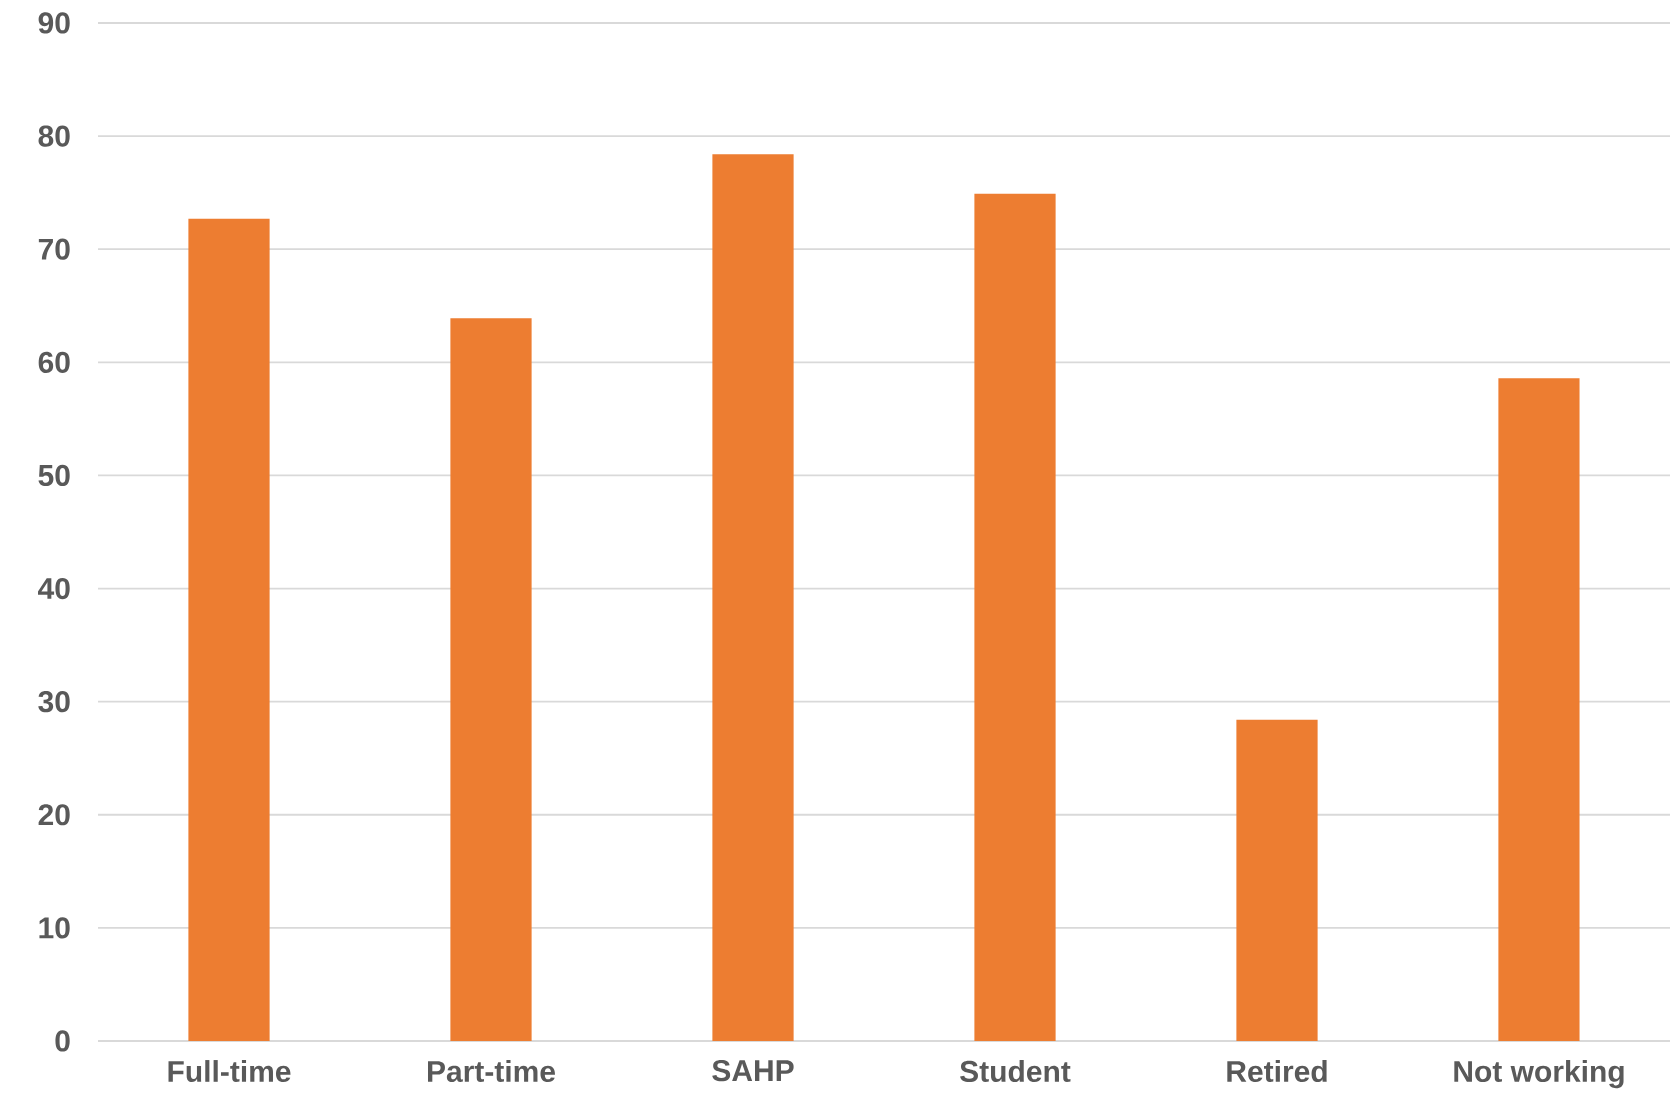 The width and height of the screenshot is (1678, 1114). What do you see at coordinates (1539, 1074) in the screenshot?
I see `x-tick-label: Not working` at bounding box center [1539, 1074].